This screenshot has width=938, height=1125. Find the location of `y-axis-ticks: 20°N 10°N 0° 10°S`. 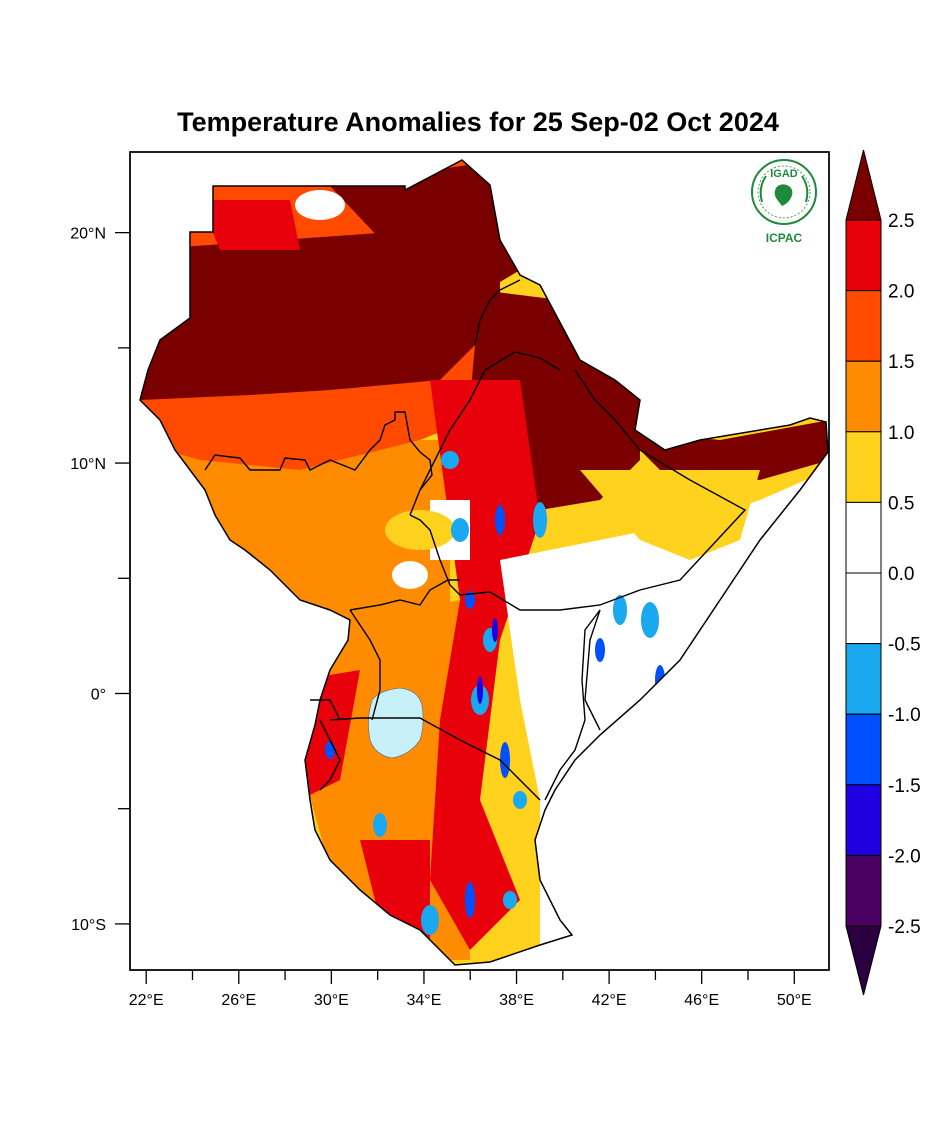

y-axis-ticks: 20°N 10°N 0° 10°S is located at coordinates (100, 580).